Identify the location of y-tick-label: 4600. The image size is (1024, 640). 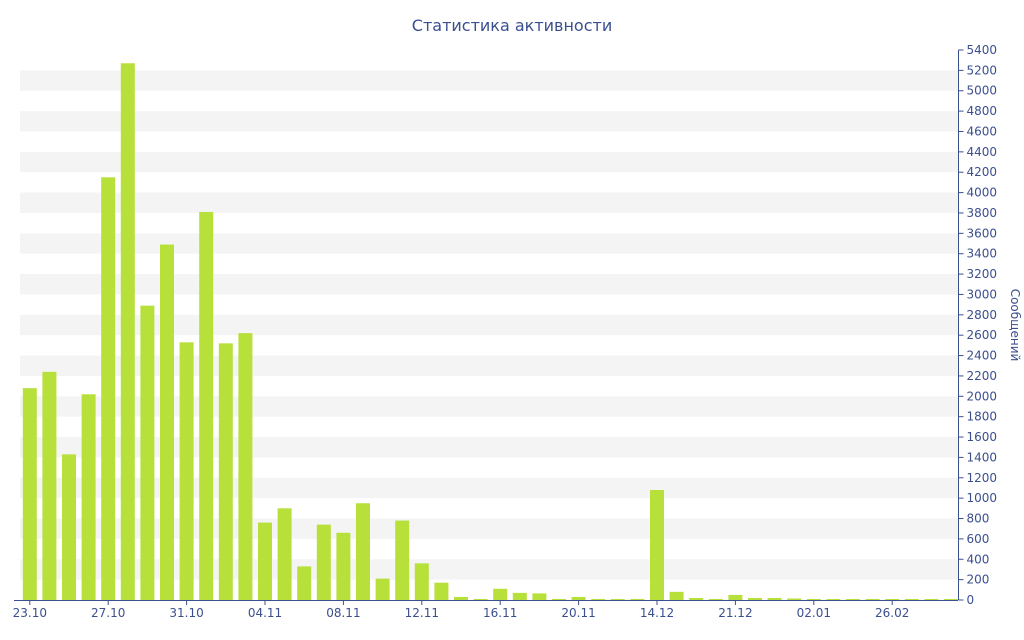
(982, 131).